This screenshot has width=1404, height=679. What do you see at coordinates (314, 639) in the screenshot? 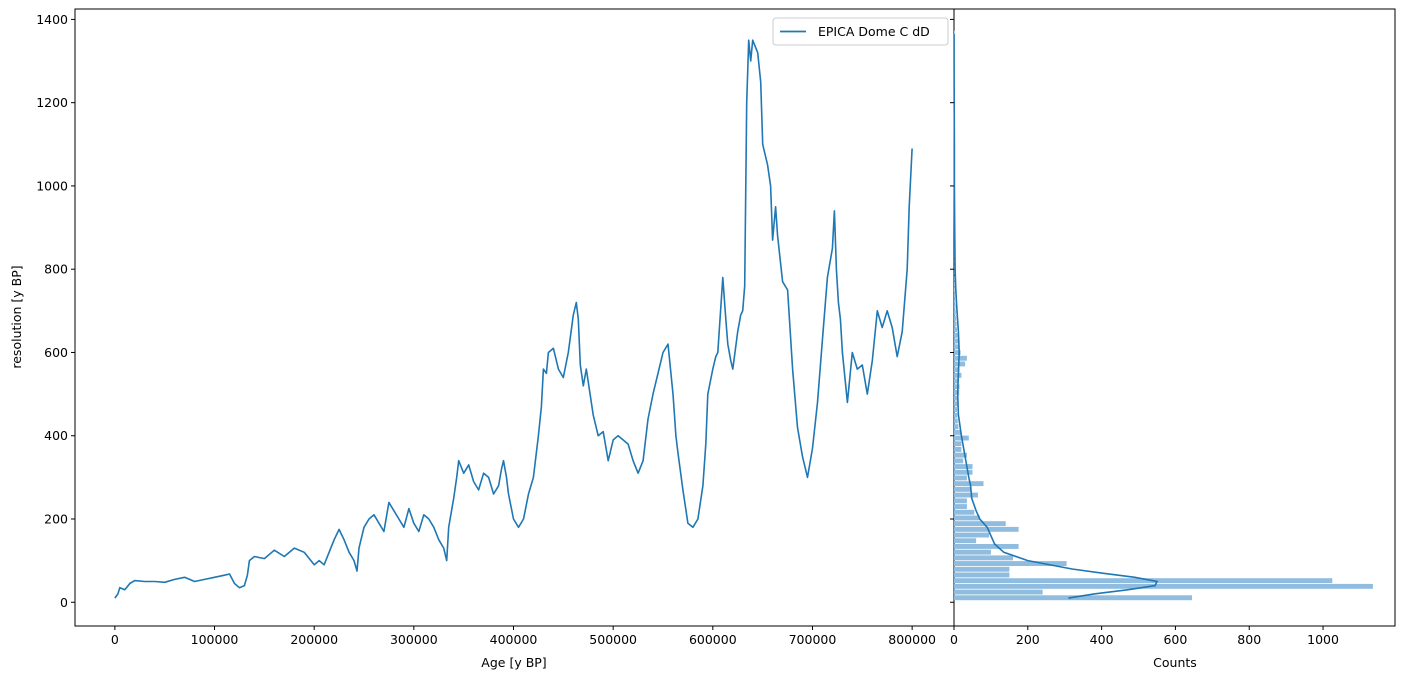
I see `x-tick-label: 200000` at bounding box center [314, 639].